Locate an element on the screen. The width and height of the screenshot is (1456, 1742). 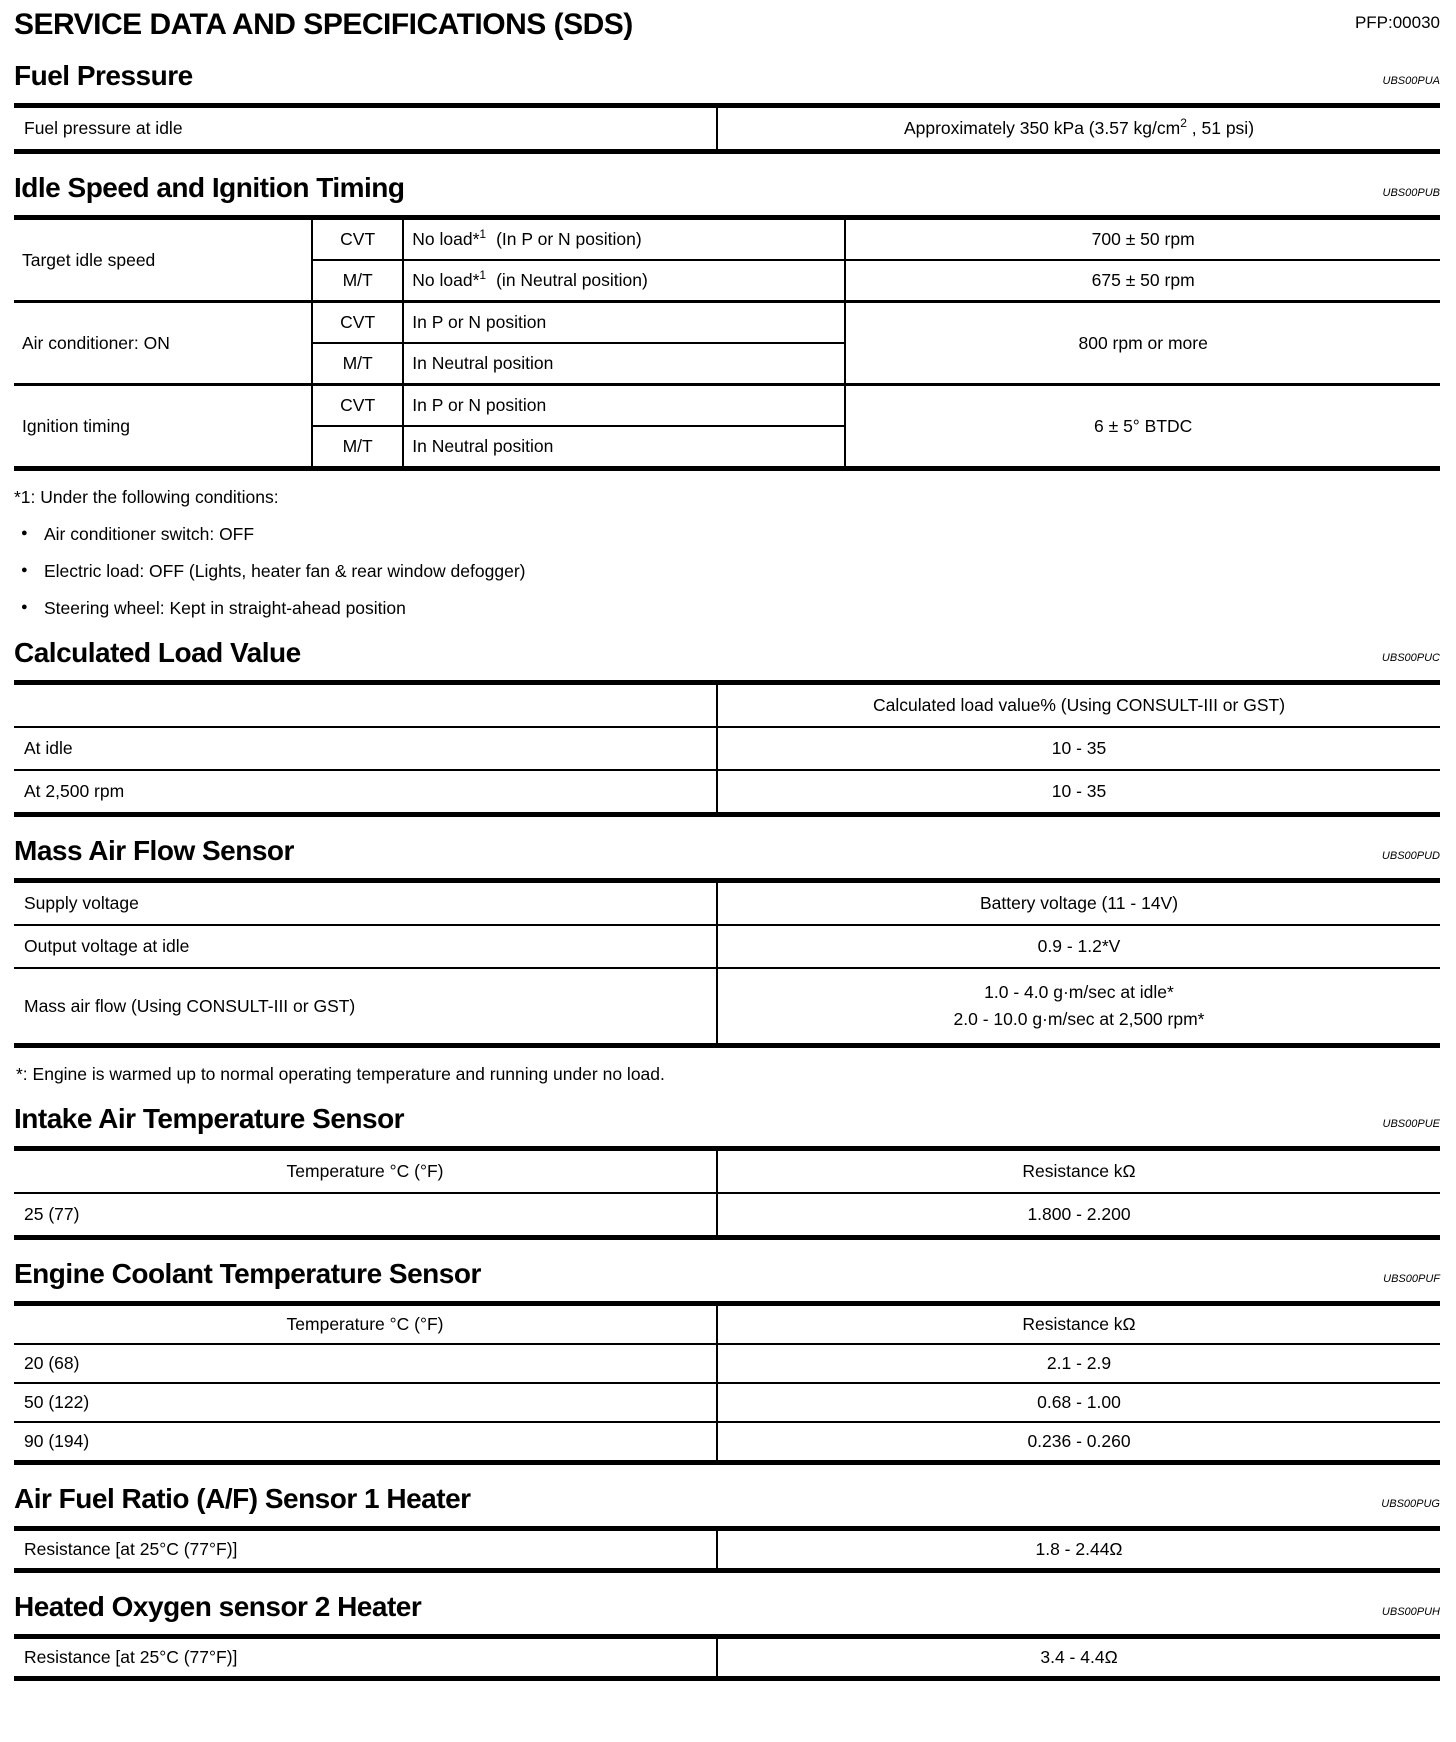
condition-text: (in Neutral position) is located at coordinates (572, 280).